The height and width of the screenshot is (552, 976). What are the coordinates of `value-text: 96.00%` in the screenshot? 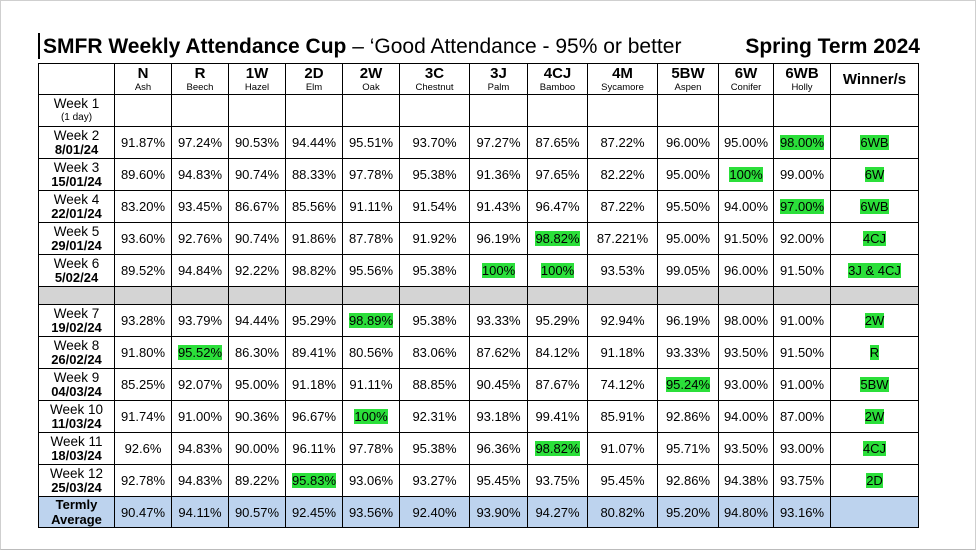 It's located at (688, 142).